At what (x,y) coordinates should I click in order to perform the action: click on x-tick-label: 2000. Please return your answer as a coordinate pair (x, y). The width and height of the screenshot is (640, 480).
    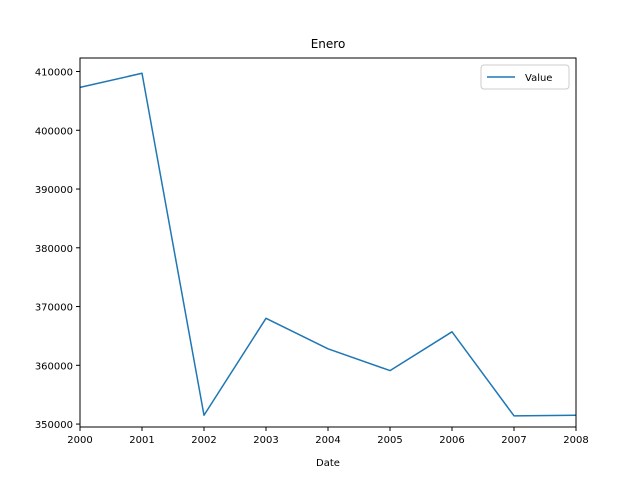
    Looking at the image, I should click on (79, 440).